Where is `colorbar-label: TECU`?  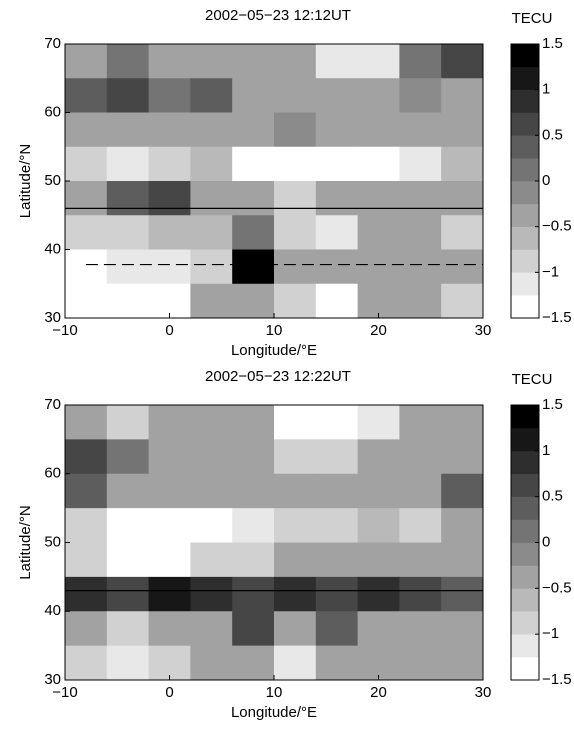
colorbar-label: TECU is located at coordinates (532, 379).